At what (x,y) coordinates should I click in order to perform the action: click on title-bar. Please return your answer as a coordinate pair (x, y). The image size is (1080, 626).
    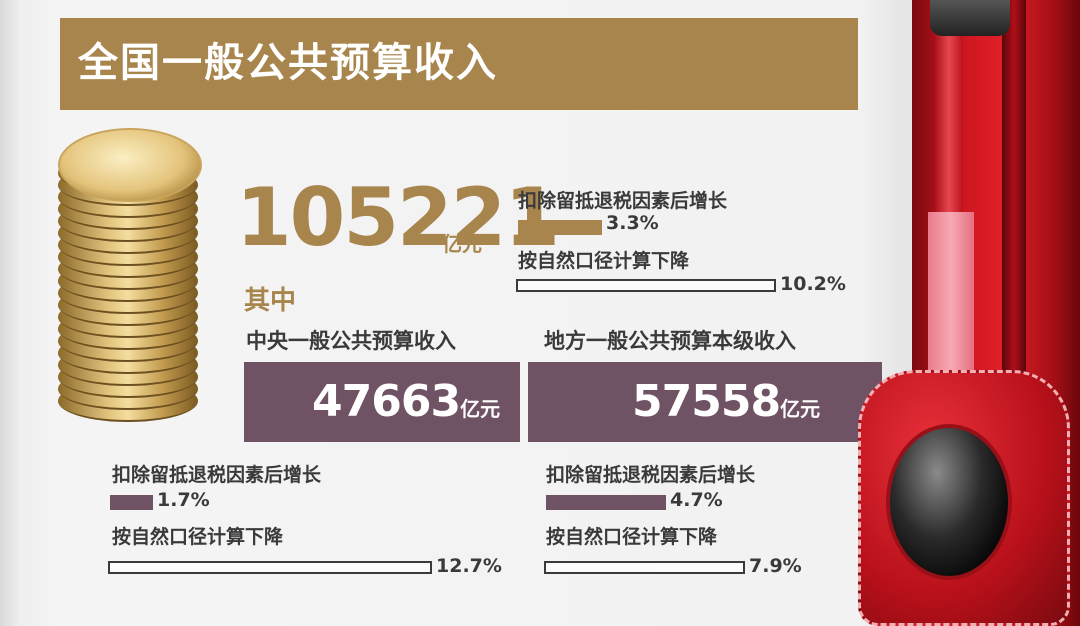
    Looking at the image, I should click on (459, 64).